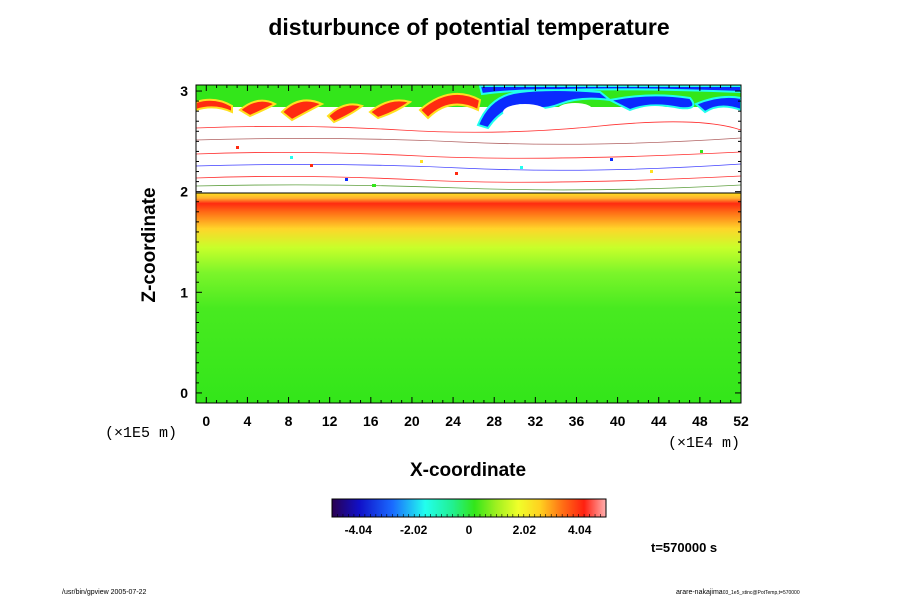  Describe the element at coordinates (580, 530) in the screenshot. I see `colorbar-tick-label: 4.04` at that location.